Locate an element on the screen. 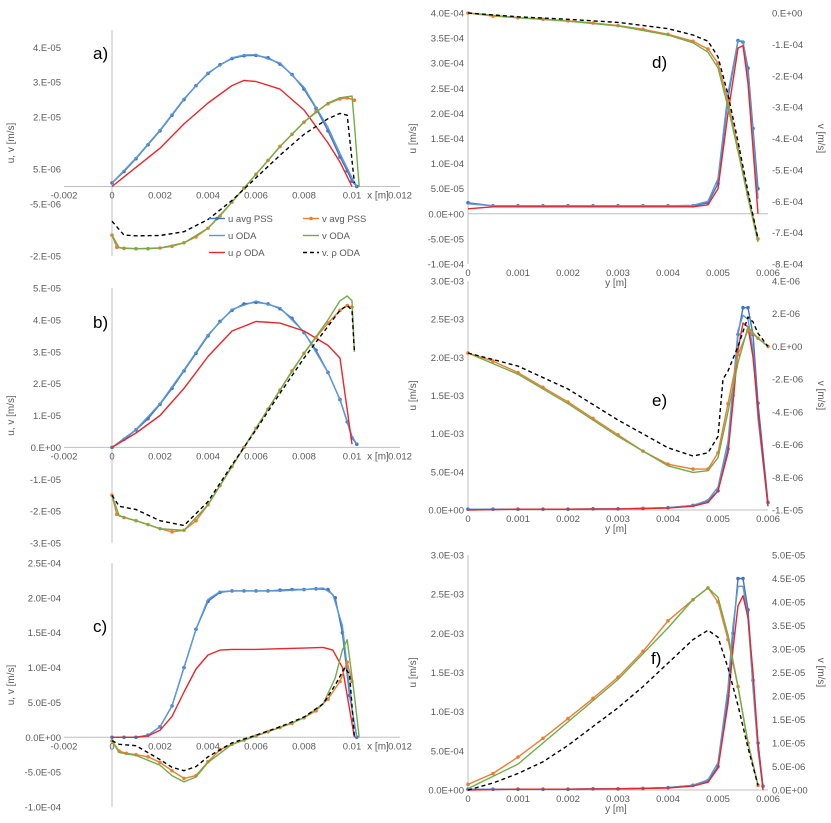 The width and height of the screenshot is (831, 823). x-tick-label: 0.012 is located at coordinates (400, 195).